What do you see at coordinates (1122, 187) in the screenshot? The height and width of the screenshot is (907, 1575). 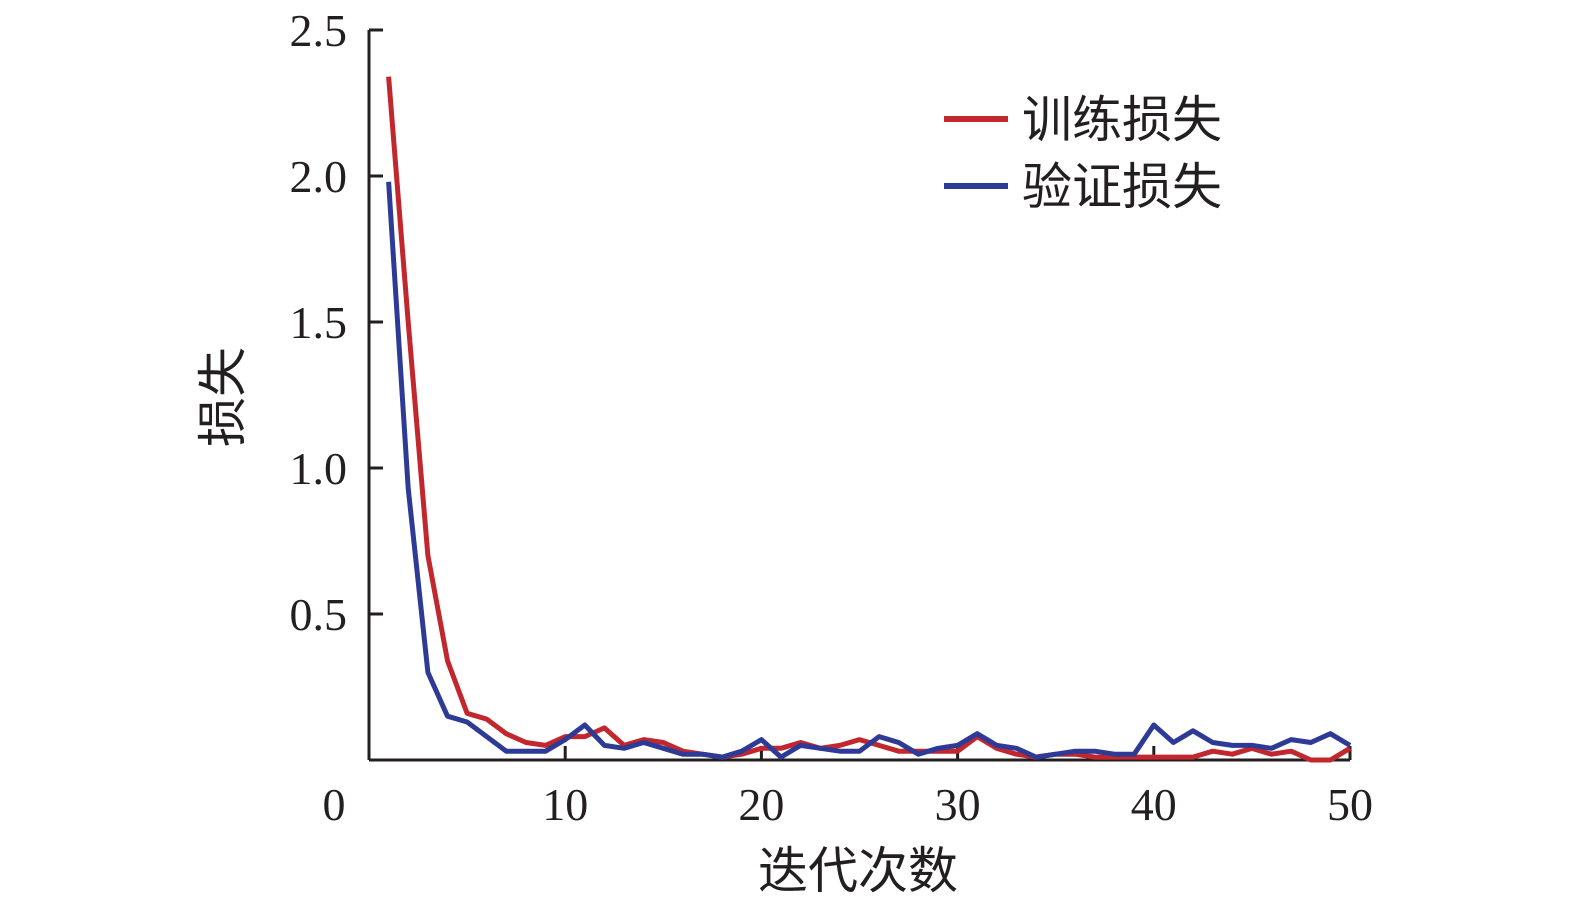 I see `legend-label-val: 验证损失` at bounding box center [1122, 187].